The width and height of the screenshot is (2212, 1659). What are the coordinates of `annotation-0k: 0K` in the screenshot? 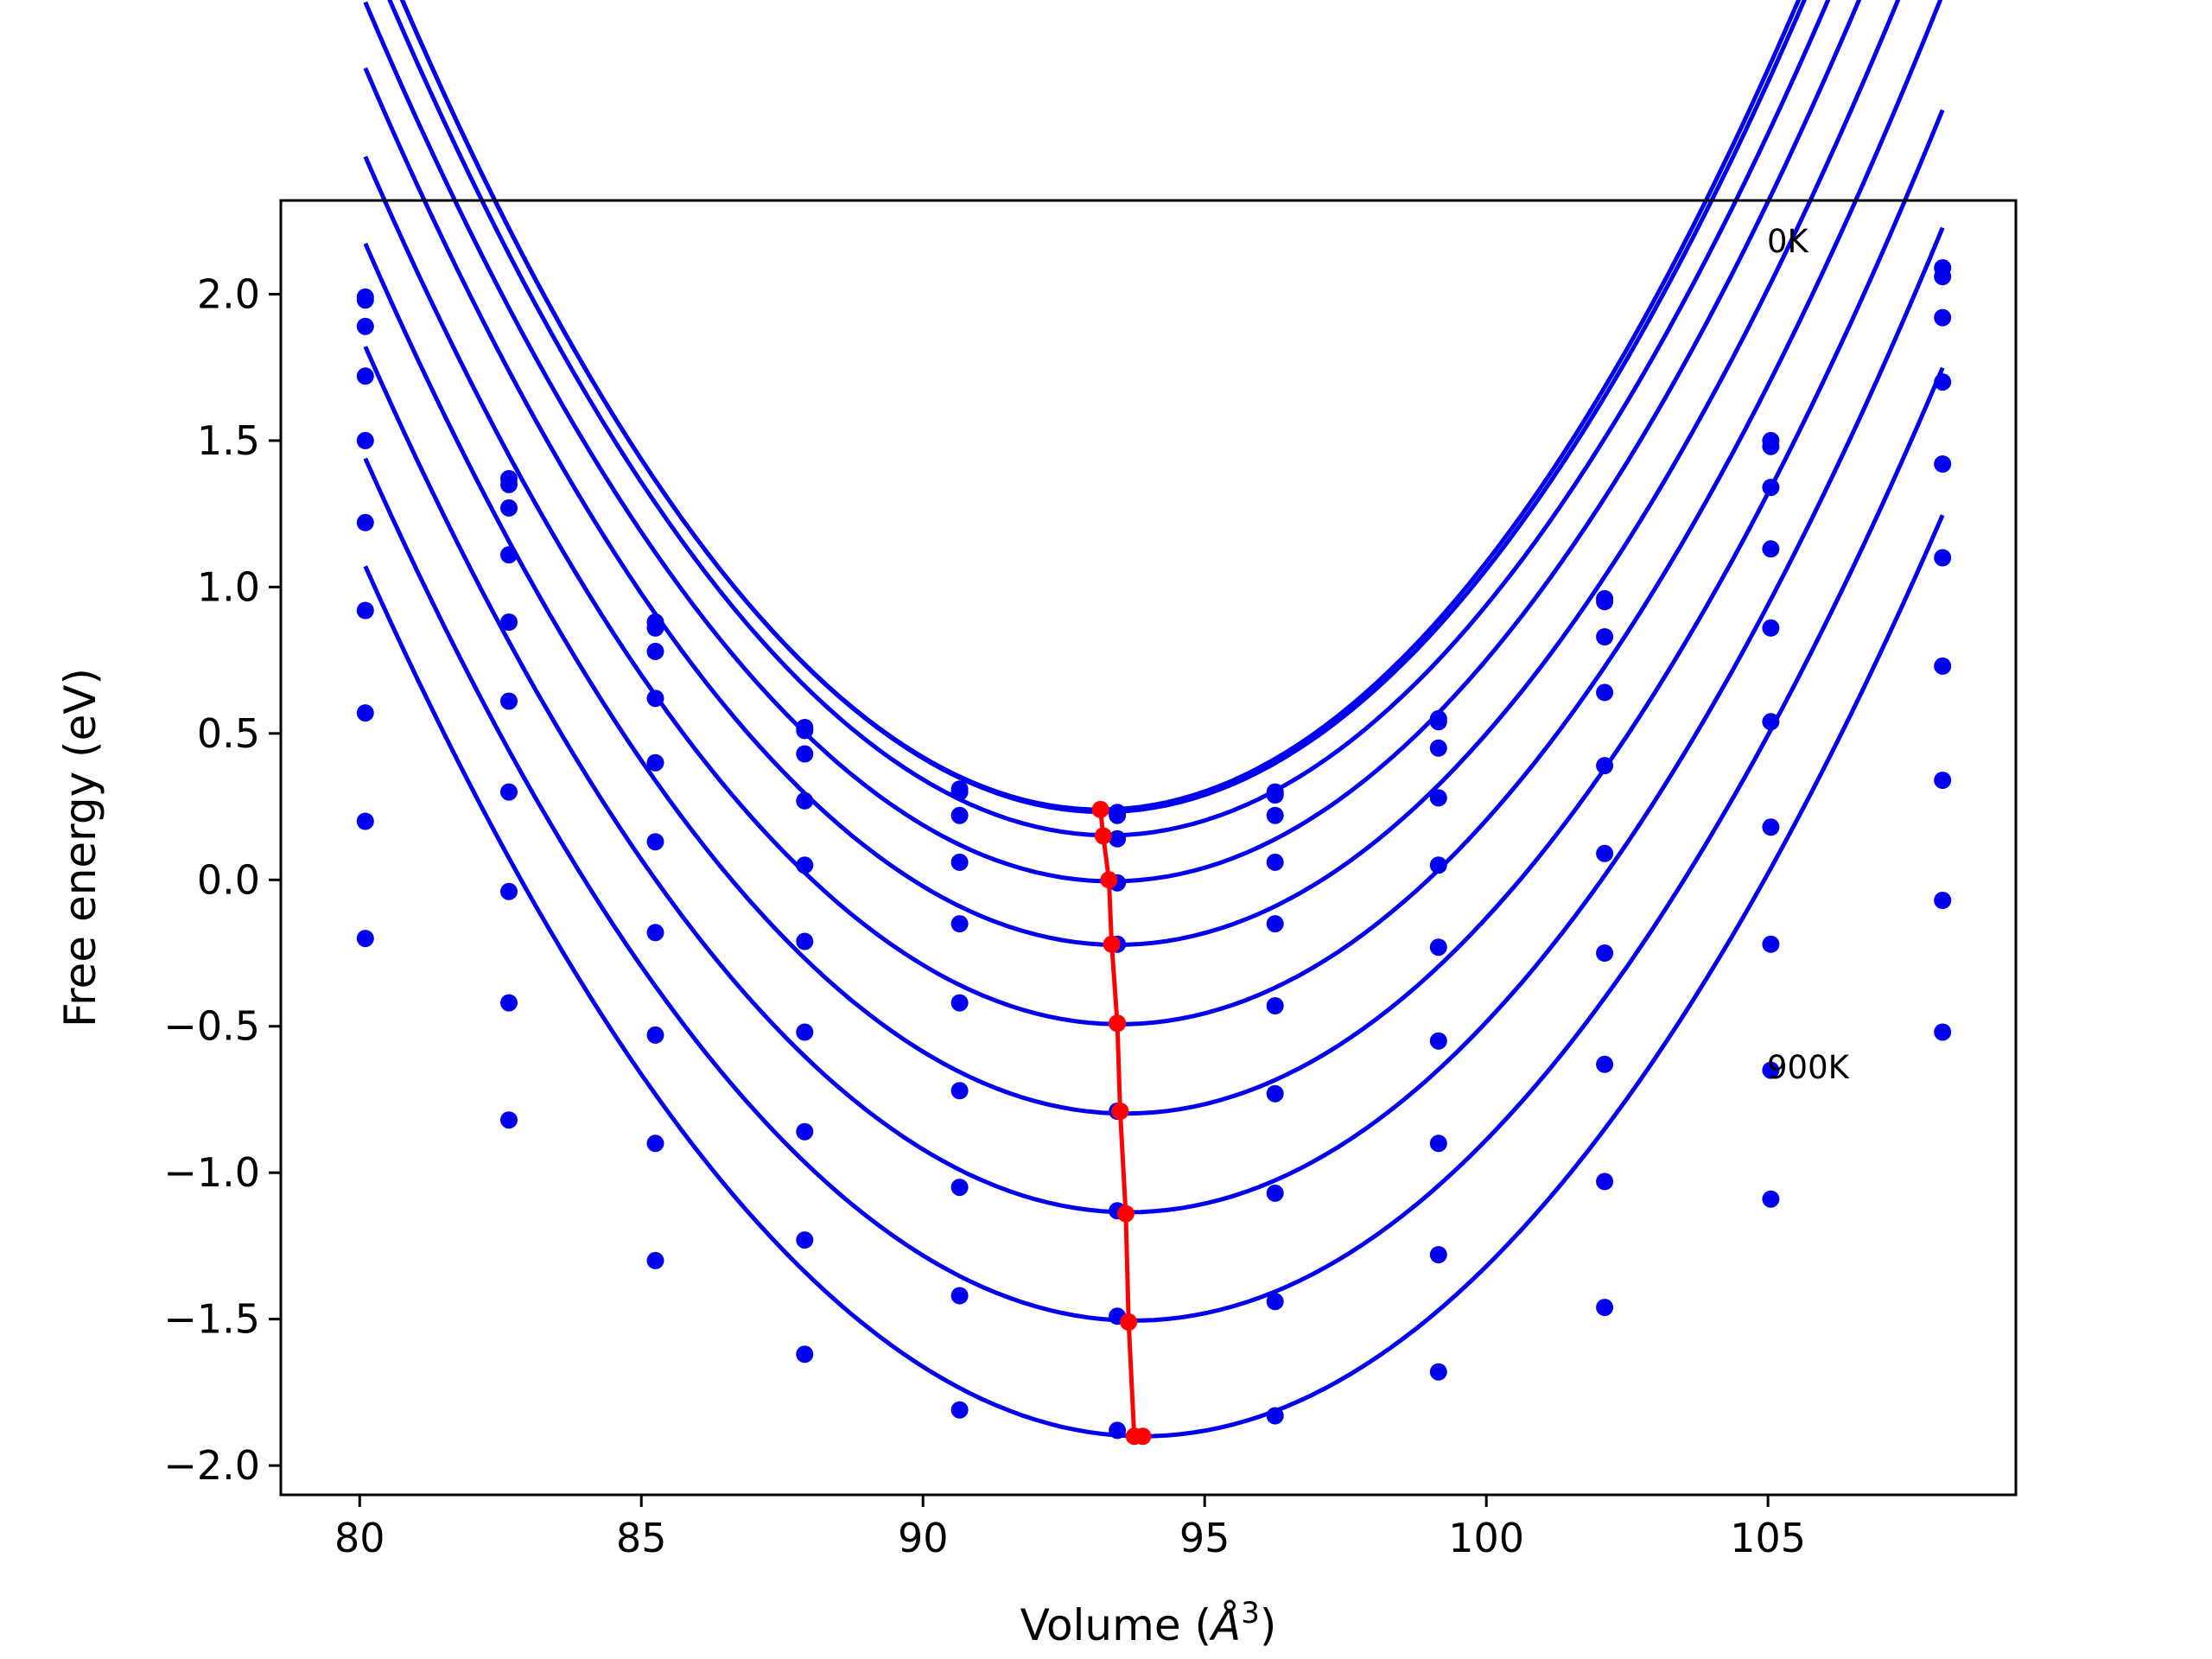 It's located at (1788, 241).